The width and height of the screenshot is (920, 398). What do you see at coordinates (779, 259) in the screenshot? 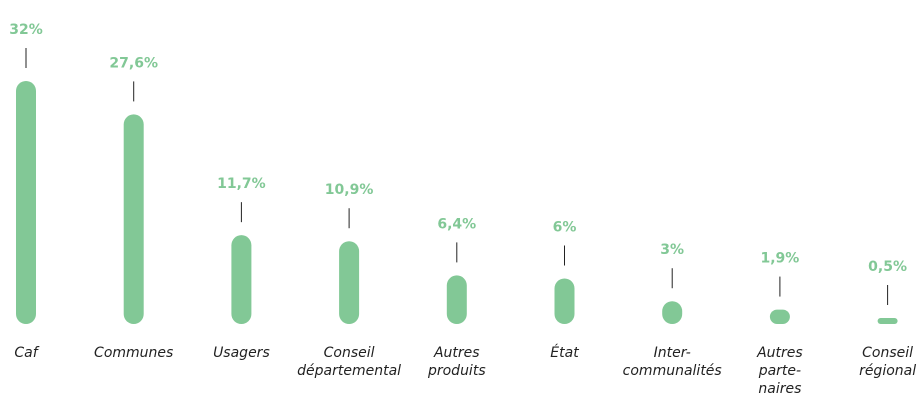
I see `value-label-7: 1,9%` at bounding box center [779, 259].